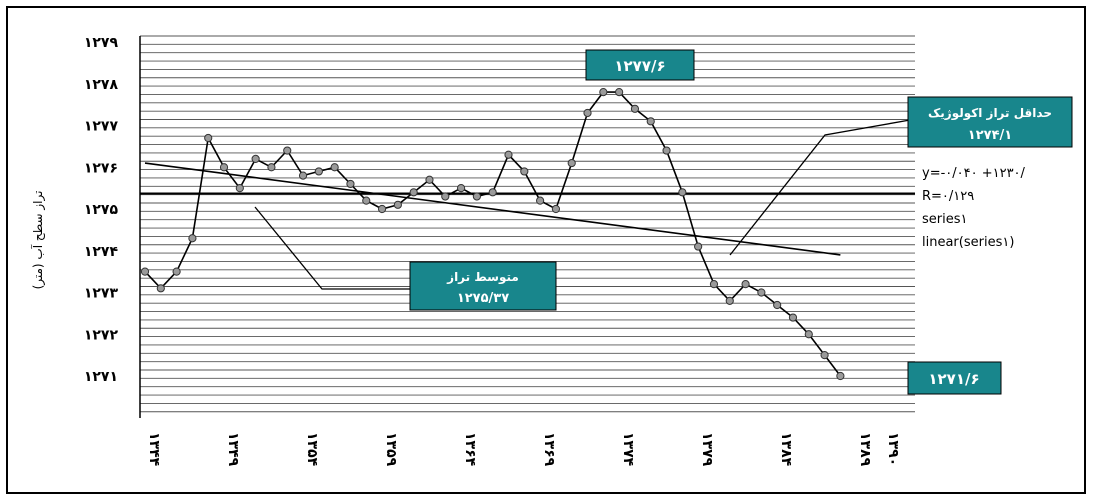 Image resolution: width=1094 pixels, height=503 pixels. Describe the element at coordinates (974, 173) in the screenshot. I see `legend-equation: y=-۰/۰۴۰ +۱۲۳۰/` at that location.